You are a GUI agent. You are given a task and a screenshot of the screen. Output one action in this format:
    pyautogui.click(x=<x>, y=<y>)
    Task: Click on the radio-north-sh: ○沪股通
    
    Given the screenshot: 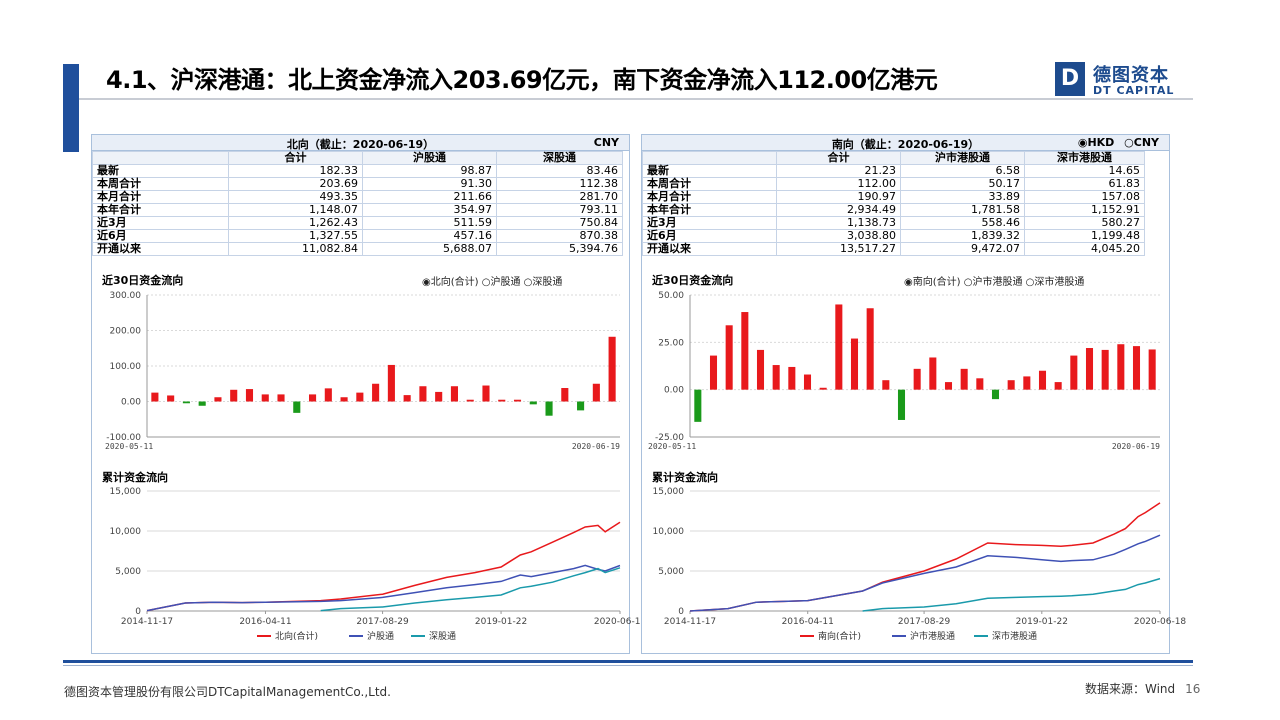 What is the action you would take?
    pyautogui.click(x=501, y=282)
    